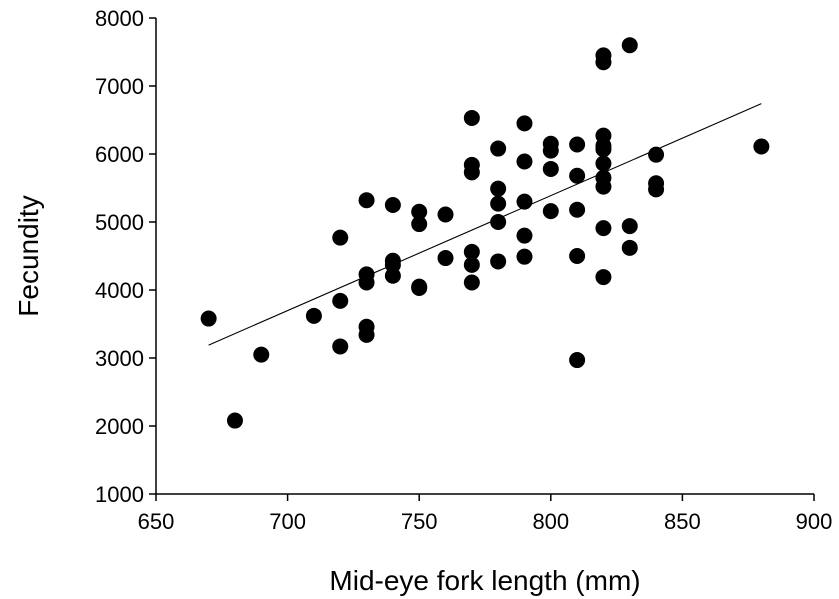 The width and height of the screenshot is (839, 599). Describe the element at coordinates (119, 18) in the screenshot. I see `y-tick-label: 8000` at that location.